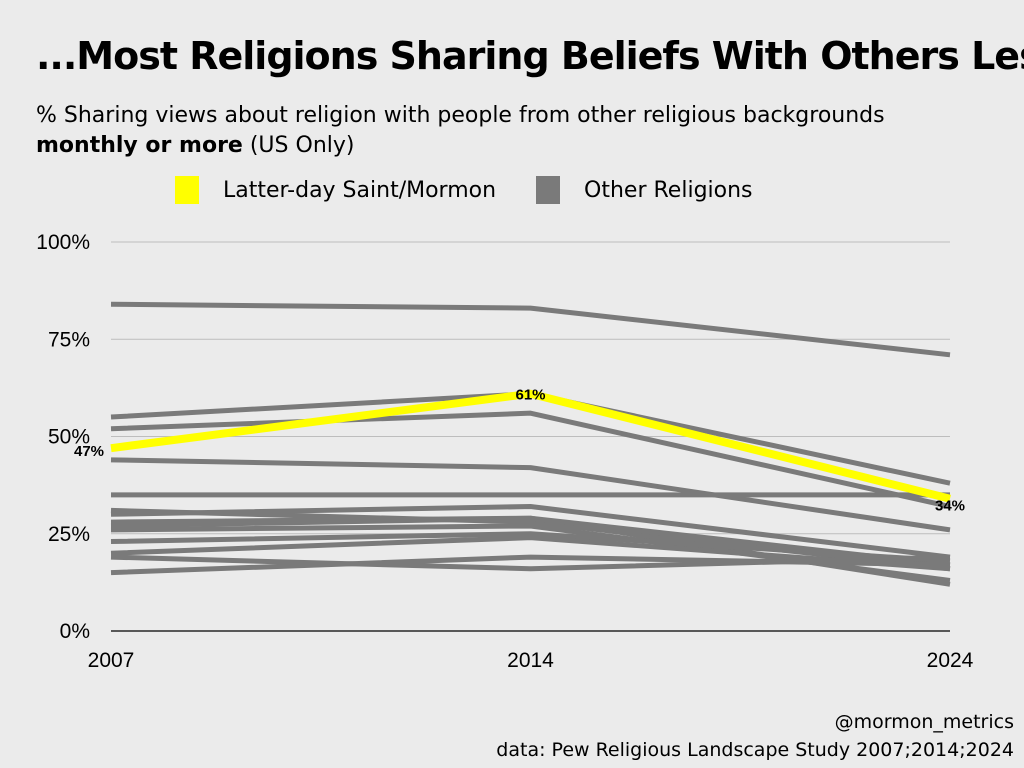 This screenshot has width=1024, height=768. I want to click on footer-handle: @mormon_metrics, so click(924, 722).